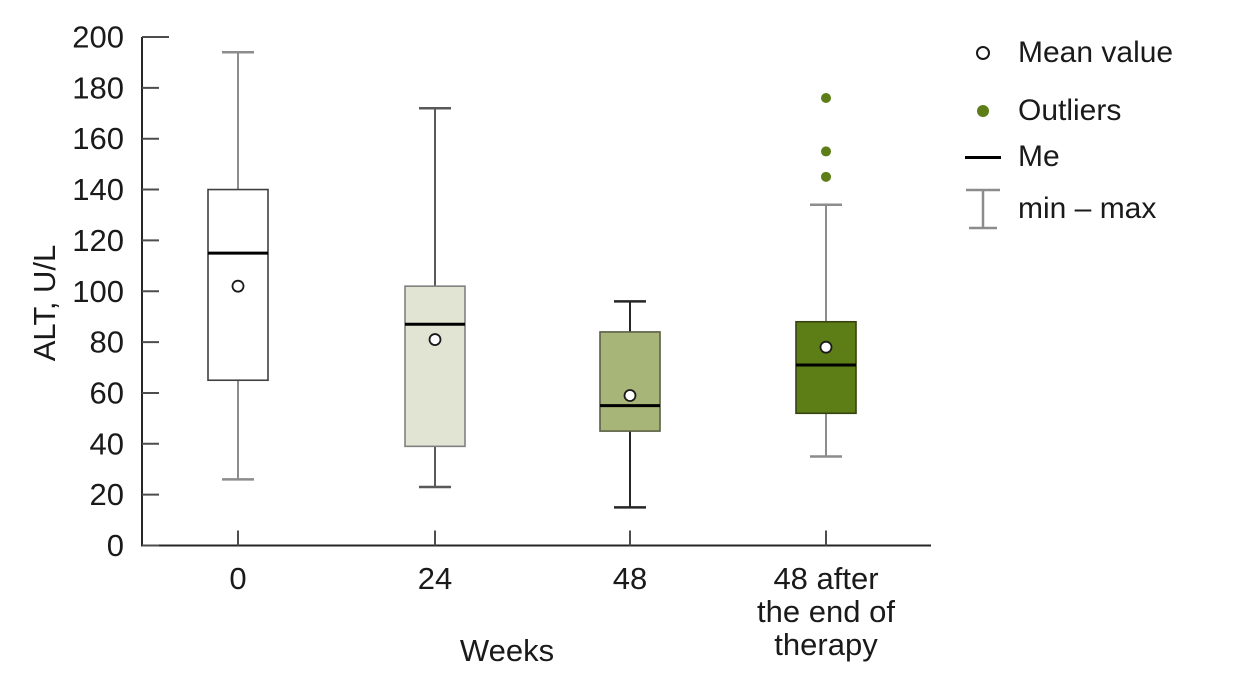 This screenshot has width=1252, height=697. I want to click on y-tick-label: 0, so click(115, 545).